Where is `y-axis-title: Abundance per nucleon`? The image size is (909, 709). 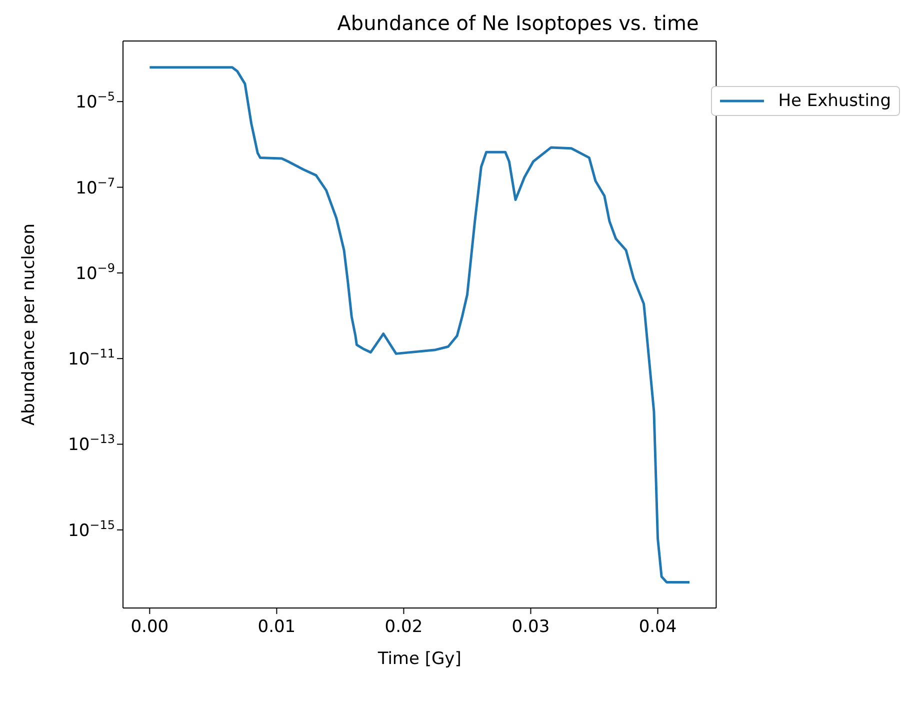
y-axis-title: Abundance per nucleon is located at coordinates (29, 324).